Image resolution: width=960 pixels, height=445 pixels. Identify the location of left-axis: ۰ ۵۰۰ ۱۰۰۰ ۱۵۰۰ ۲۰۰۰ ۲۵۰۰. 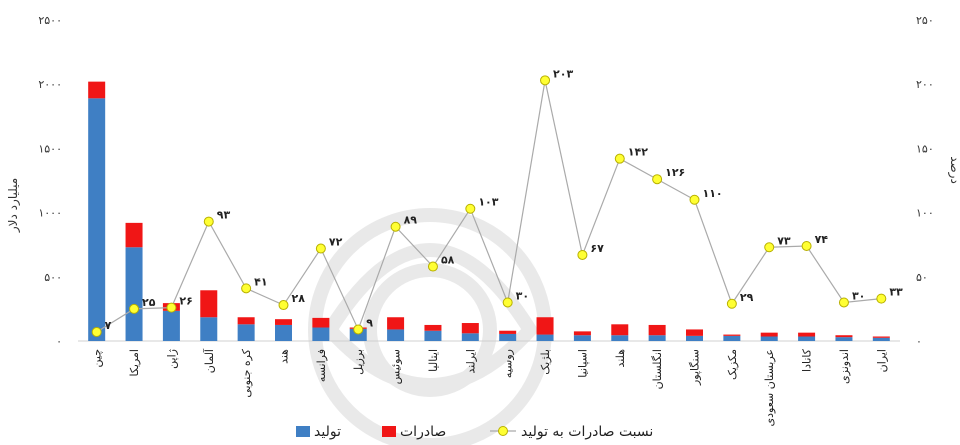
(50, 181).